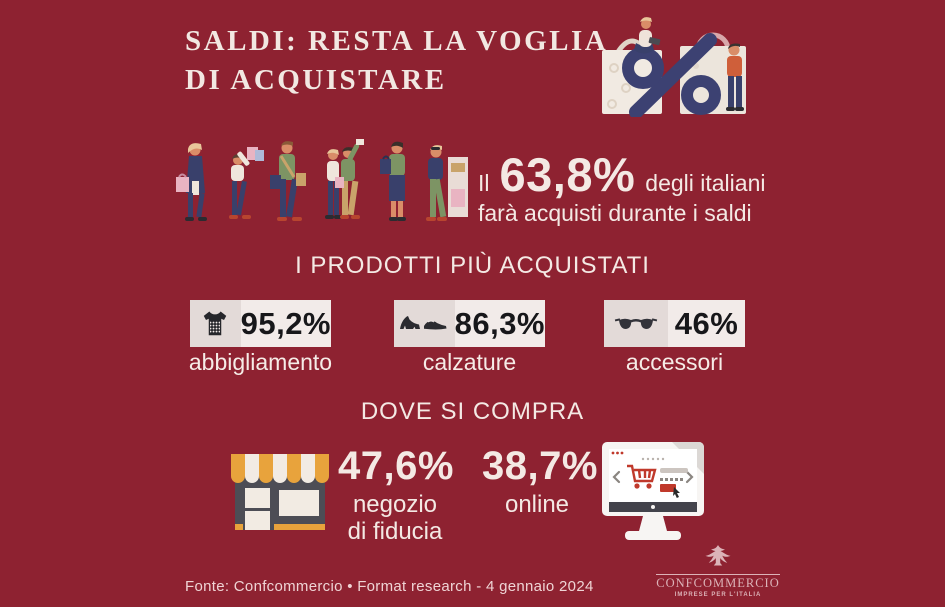 The image size is (945, 607). Describe the element at coordinates (285, 323) in the screenshot. I see `product-value-abbigliamento: 95,2%` at that location.